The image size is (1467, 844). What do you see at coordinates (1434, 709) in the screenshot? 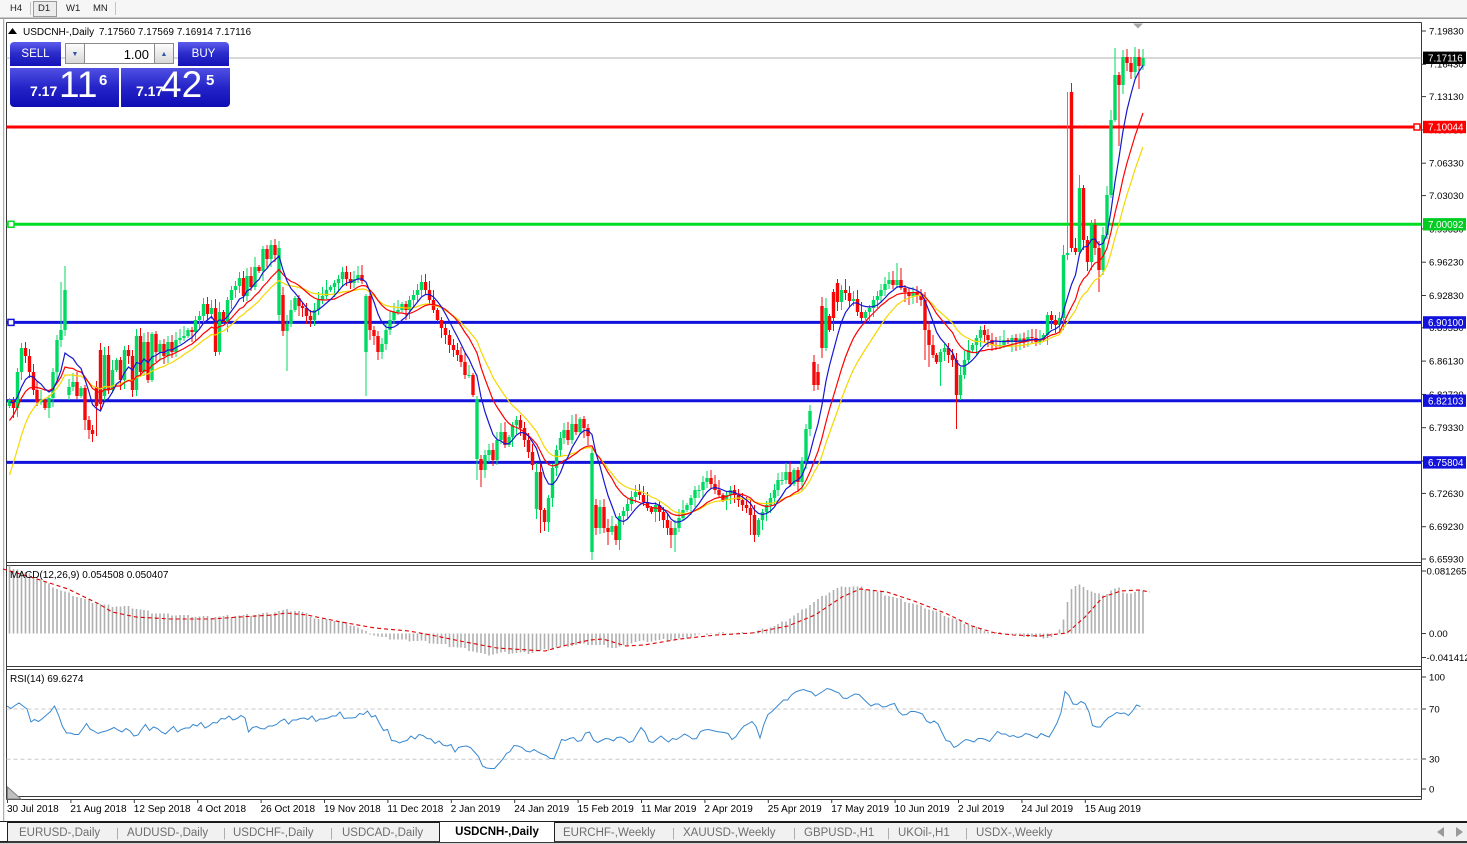
I see `svg-text: 70` at bounding box center [1434, 709].